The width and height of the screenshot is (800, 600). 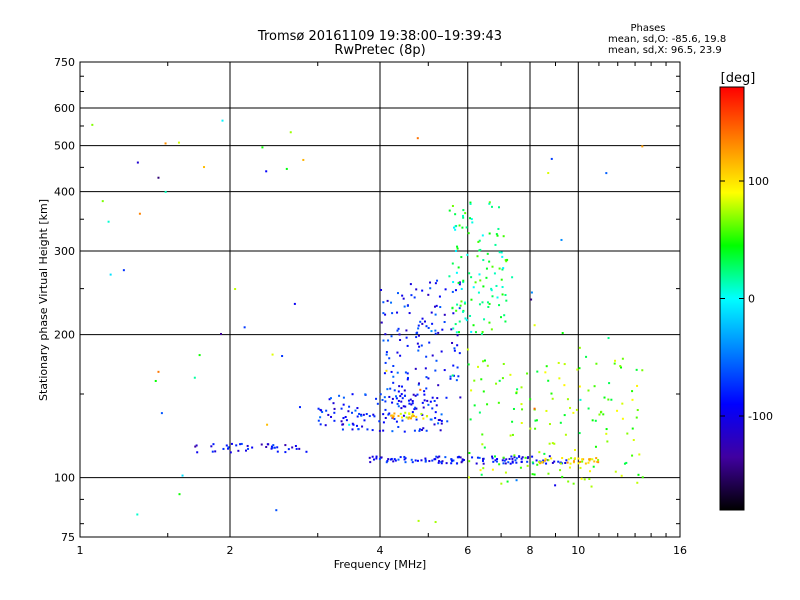 What do you see at coordinates (530, 550) in the screenshot?
I see `x-tick-label: 8` at bounding box center [530, 550].